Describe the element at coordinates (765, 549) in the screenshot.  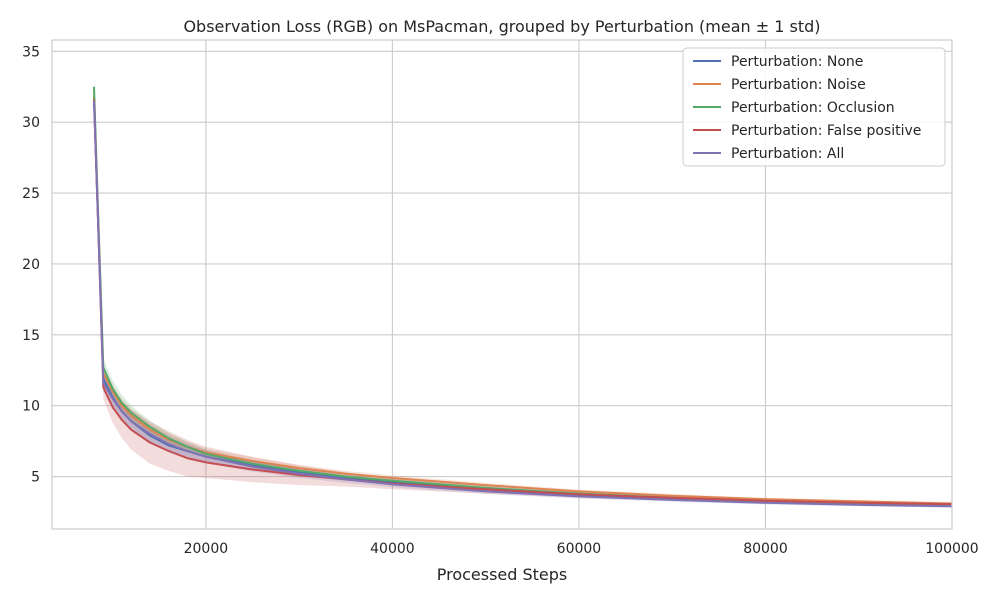
I see `x-tick-label: 80000` at that location.